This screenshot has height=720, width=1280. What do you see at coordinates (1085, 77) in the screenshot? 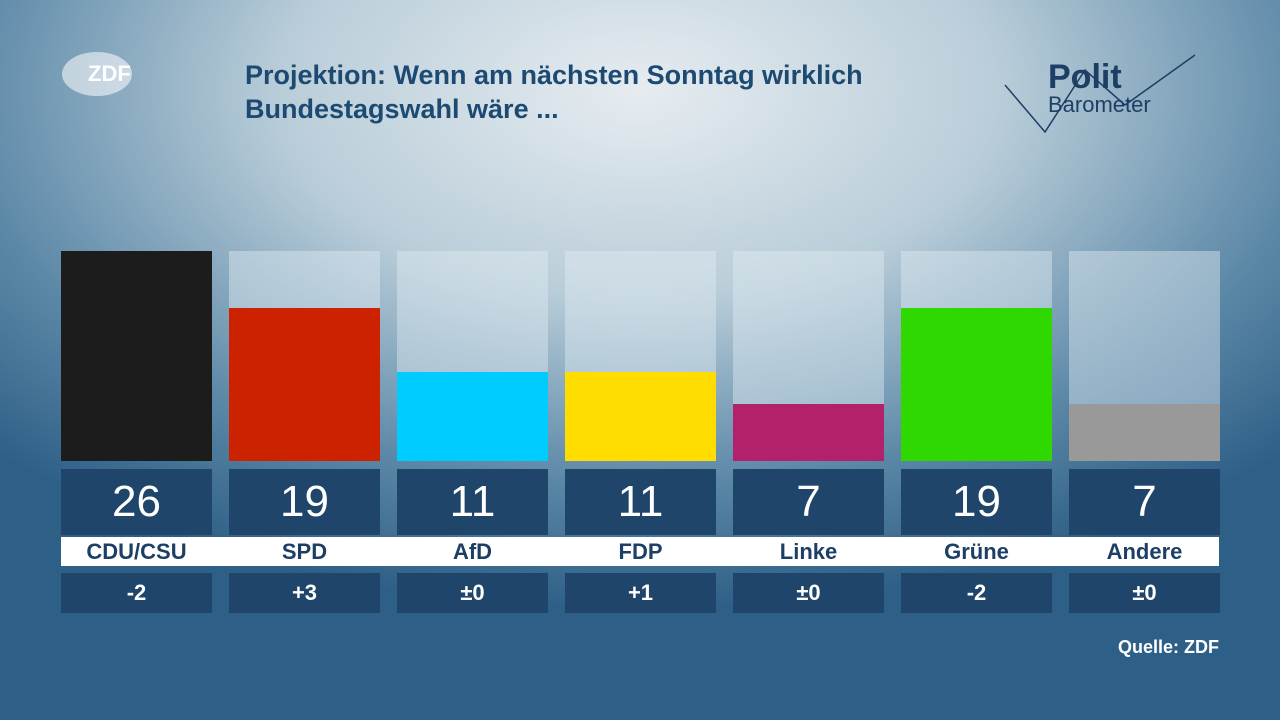
I see `brand-name: Polit` at bounding box center [1085, 77].